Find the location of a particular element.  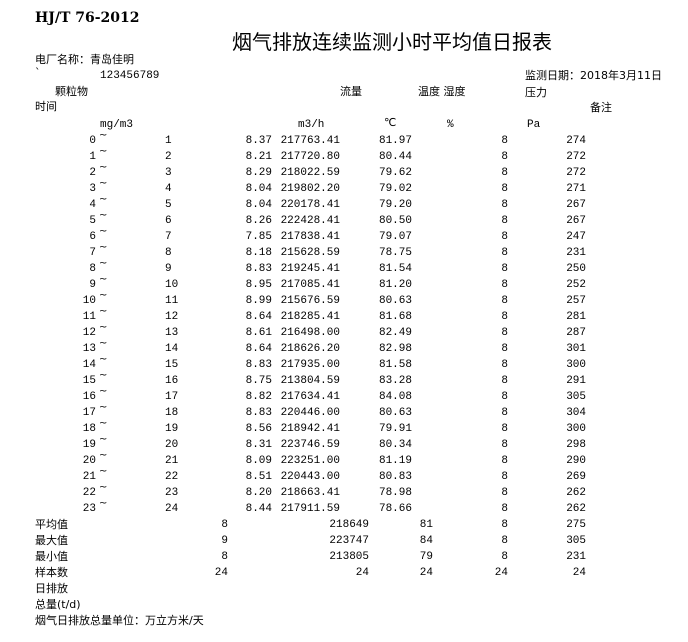

hour-end: 1 is located at coordinates (168, 141).